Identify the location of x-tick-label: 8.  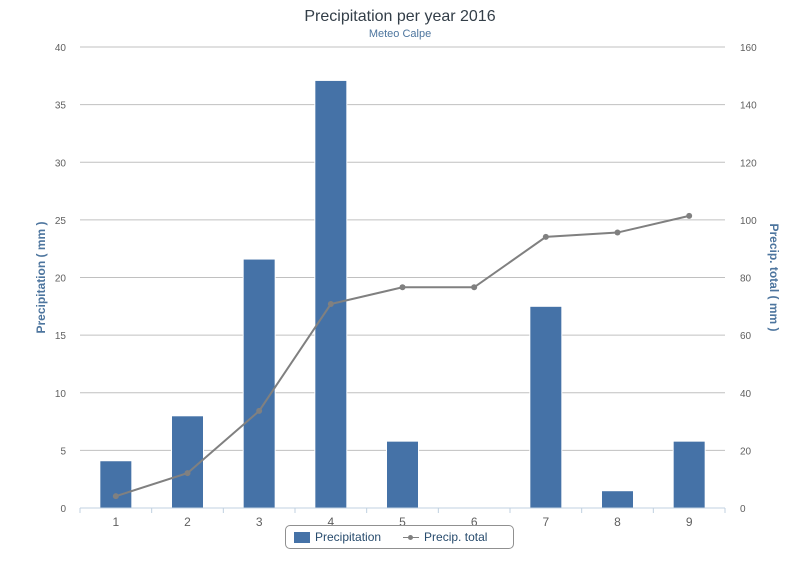
(617, 522).